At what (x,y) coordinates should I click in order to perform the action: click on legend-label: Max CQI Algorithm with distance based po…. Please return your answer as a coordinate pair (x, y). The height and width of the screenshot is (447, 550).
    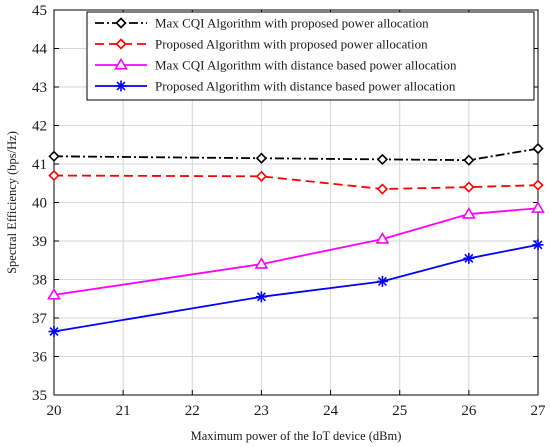
    Looking at the image, I should click on (306, 65).